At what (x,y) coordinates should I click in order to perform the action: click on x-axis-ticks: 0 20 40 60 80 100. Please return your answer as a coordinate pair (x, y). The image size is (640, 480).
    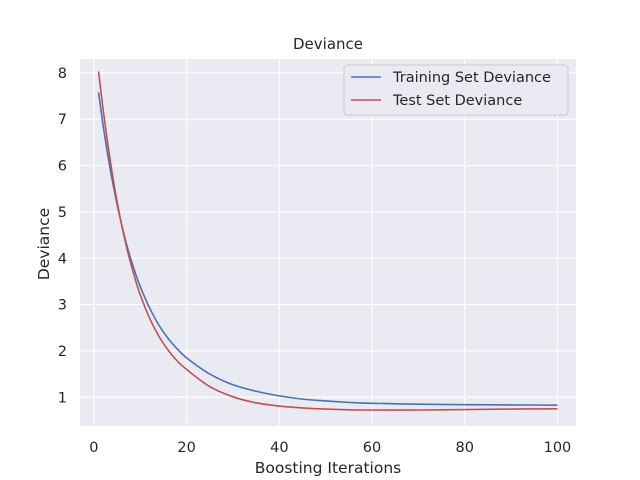
    Looking at the image, I should click on (330, 448).